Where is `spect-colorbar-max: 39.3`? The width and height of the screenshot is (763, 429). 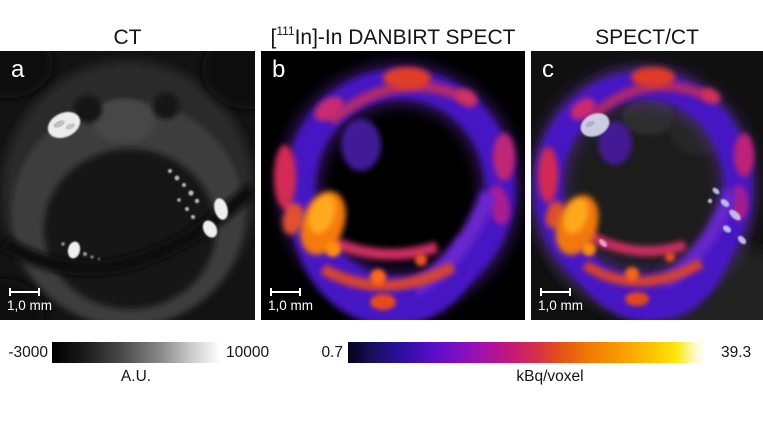 spect-colorbar-max: 39.3 is located at coordinates (736, 352).